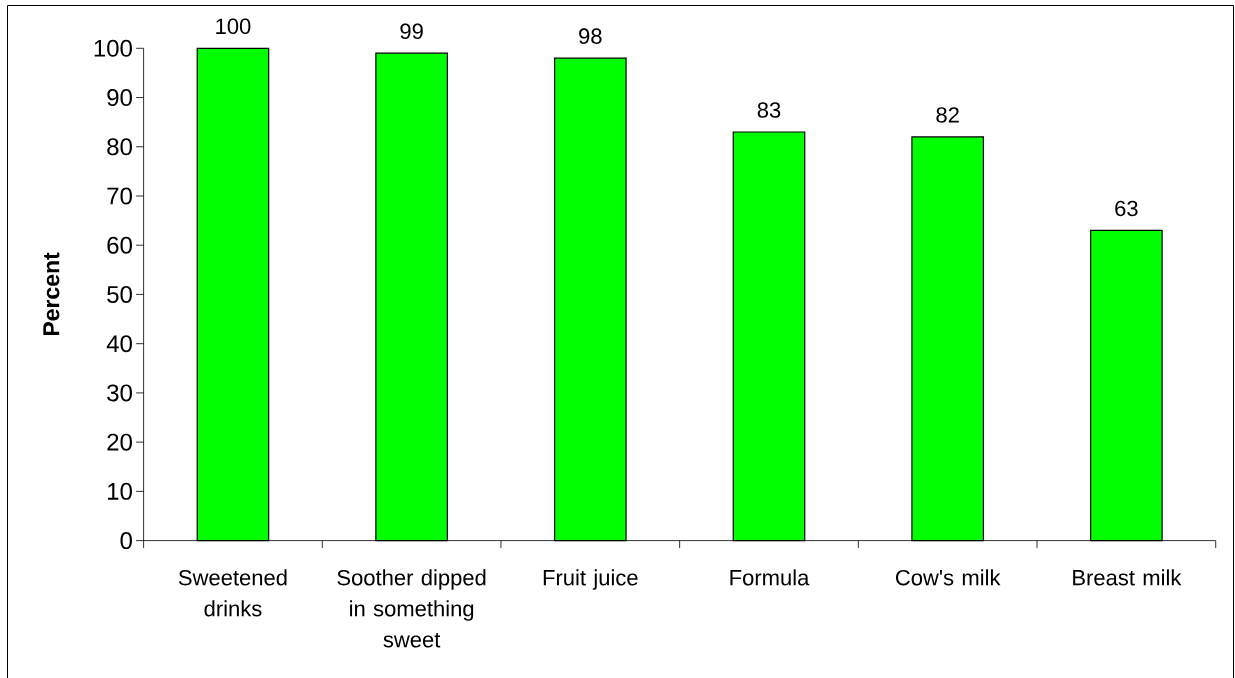 The height and width of the screenshot is (678, 1235). Describe the element at coordinates (119, 442) in the screenshot. I see `y-tick-label: 20` at that location.